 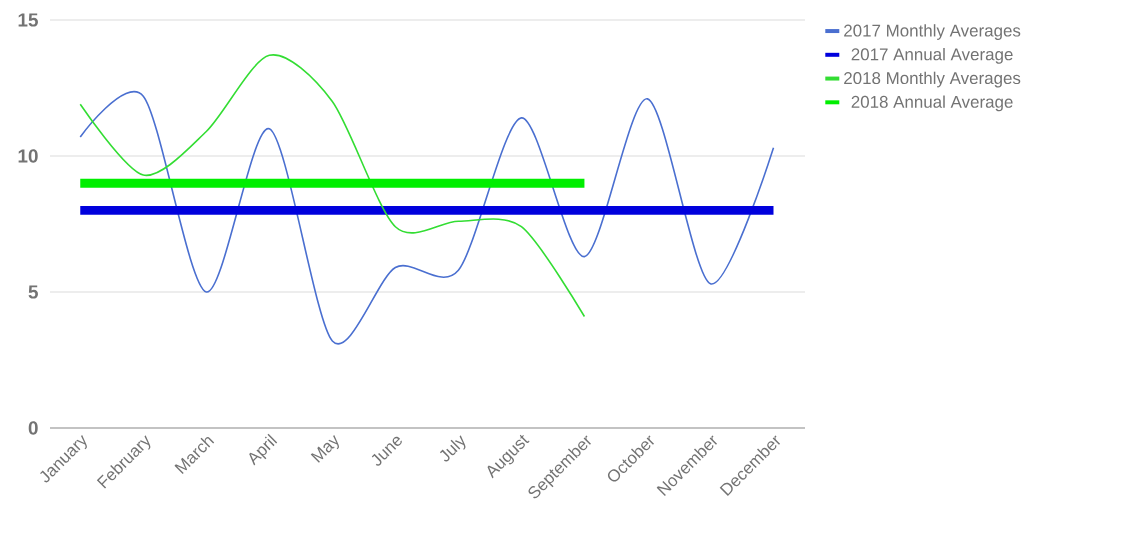 I want to click on y-tick-label: 10, so click(x=28, y=156).